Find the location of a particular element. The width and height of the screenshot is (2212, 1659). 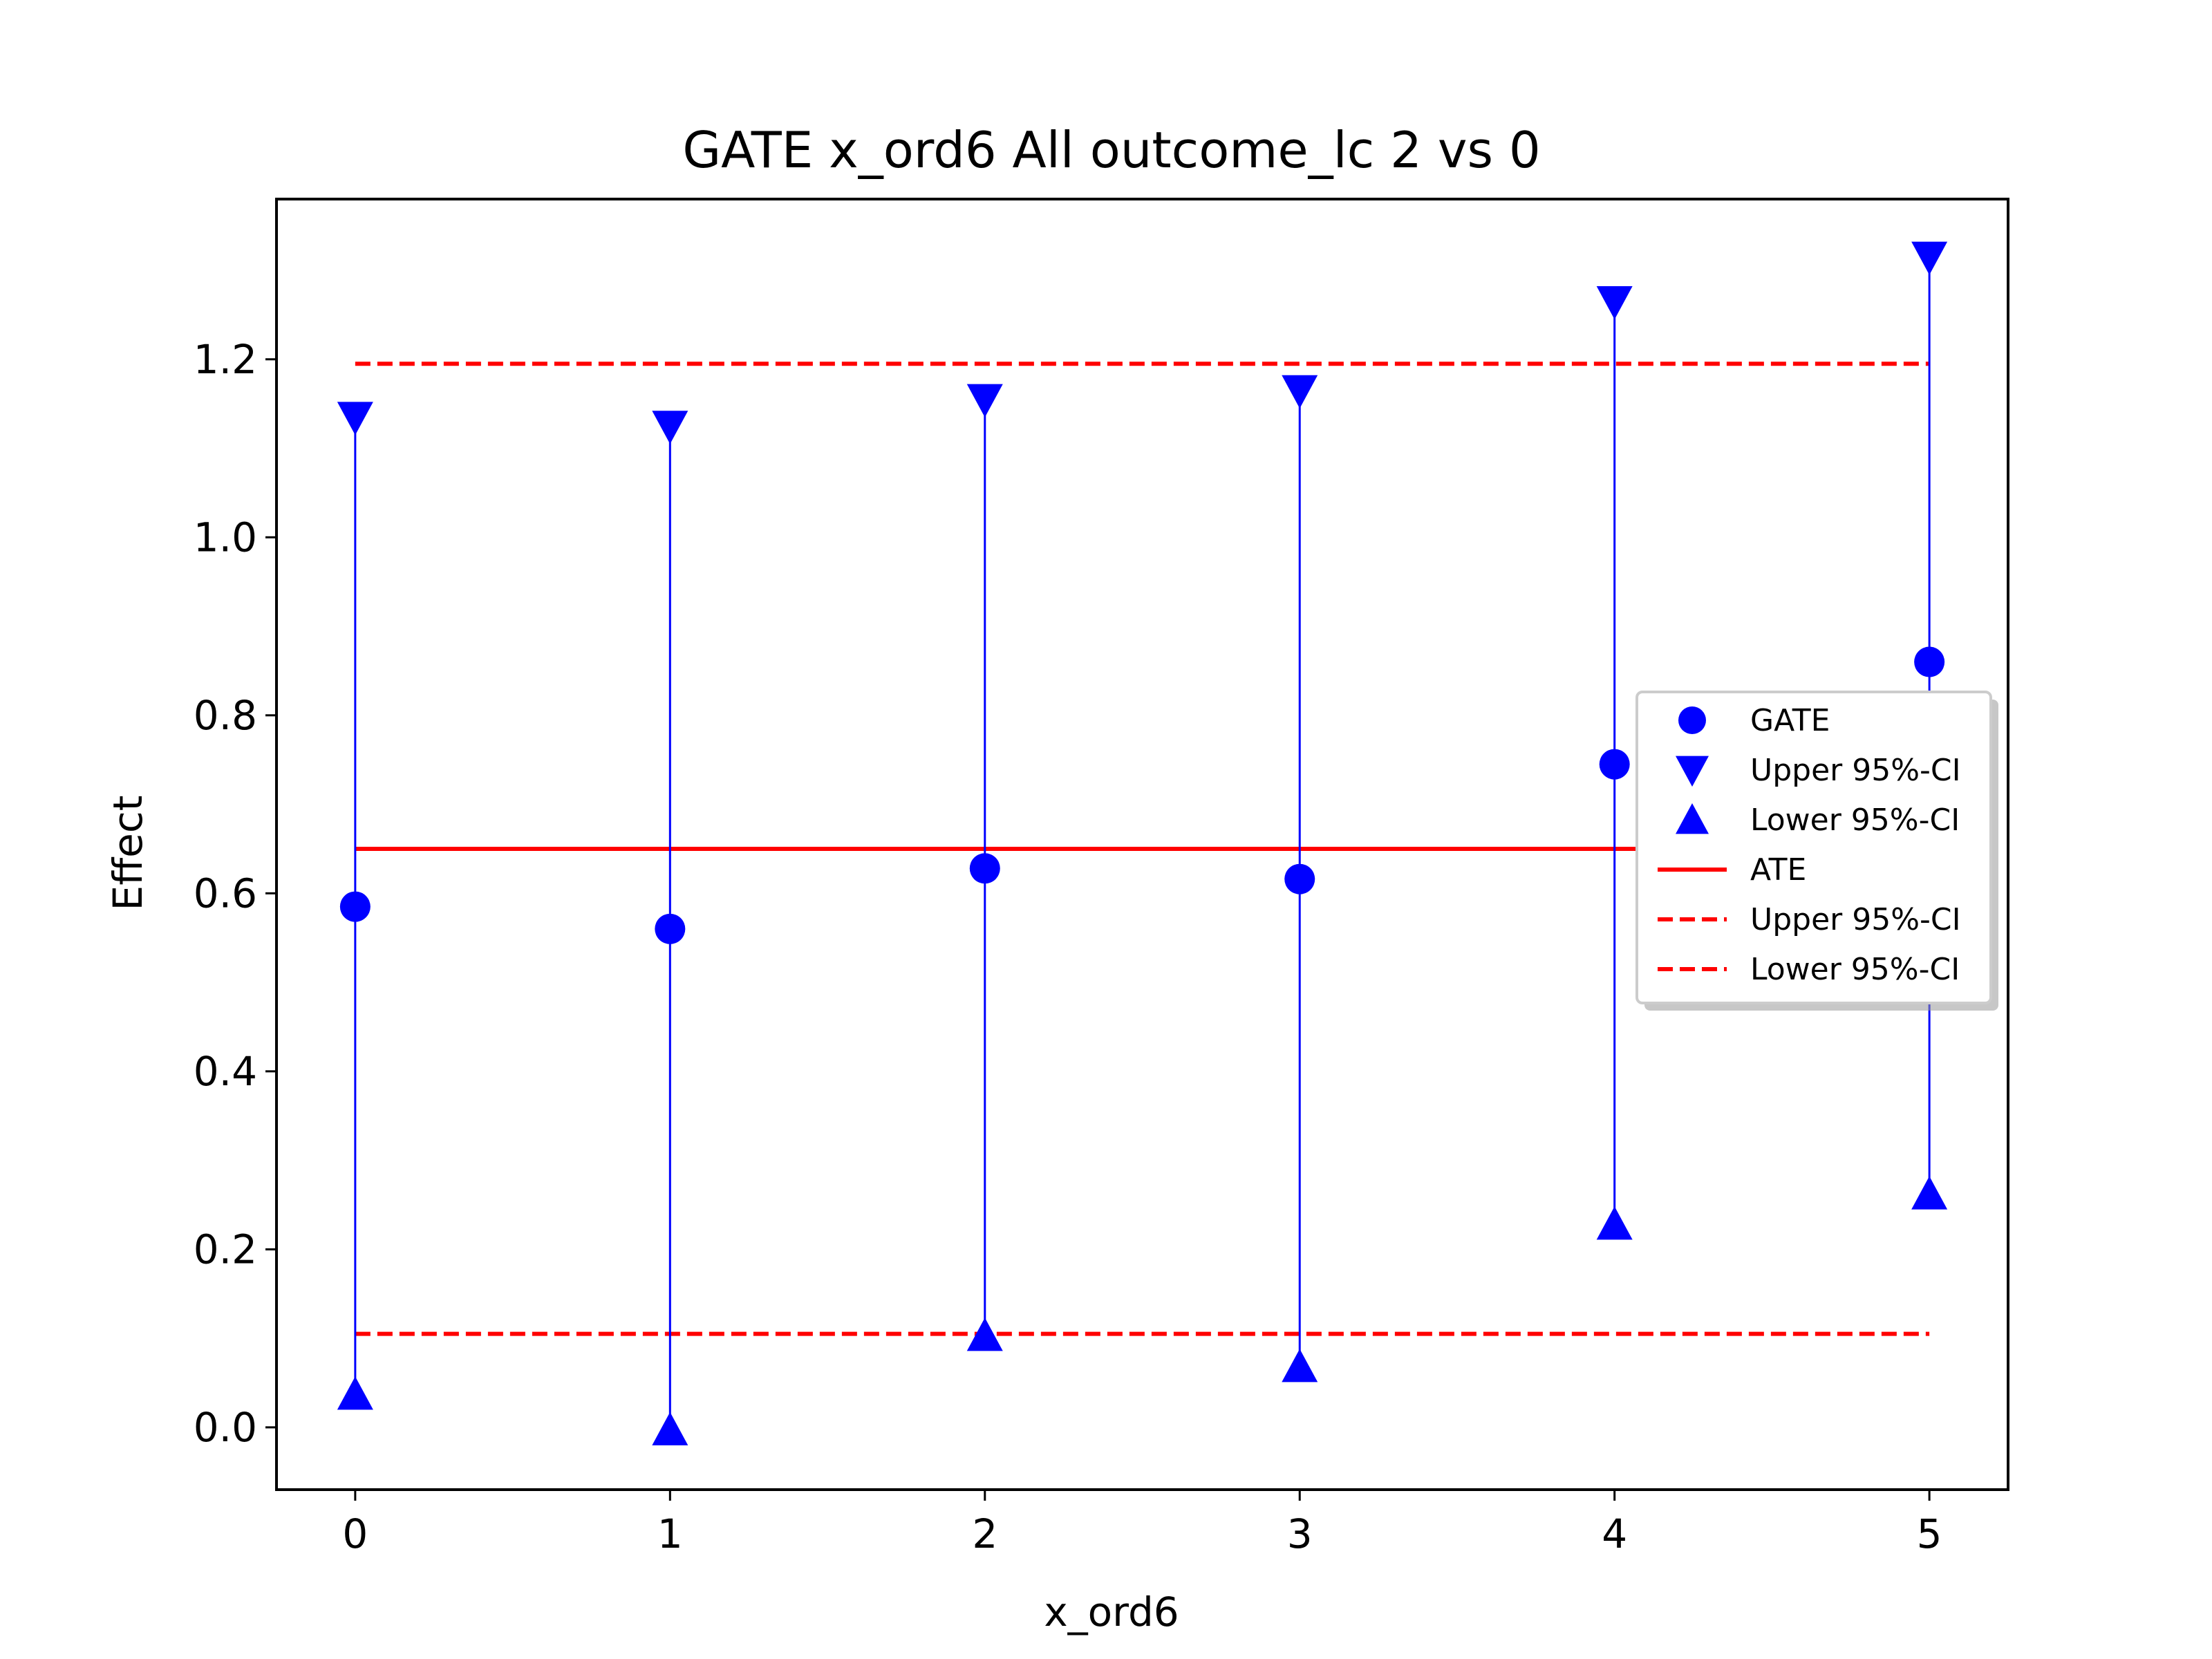

y-tick-label-0: 0.0 is located at coordinates (225, 1427).